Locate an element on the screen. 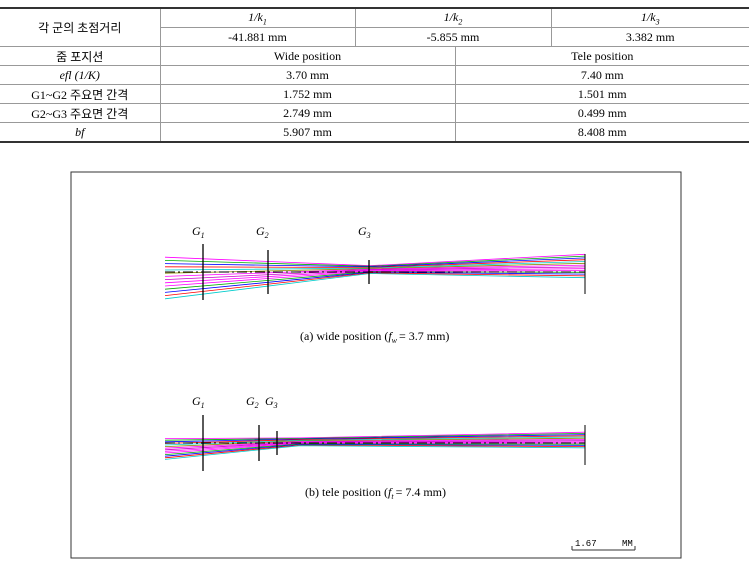 The image size is (749, 565). cell: G2~G3 주요면 간격 is located at coordinates (80, 113).